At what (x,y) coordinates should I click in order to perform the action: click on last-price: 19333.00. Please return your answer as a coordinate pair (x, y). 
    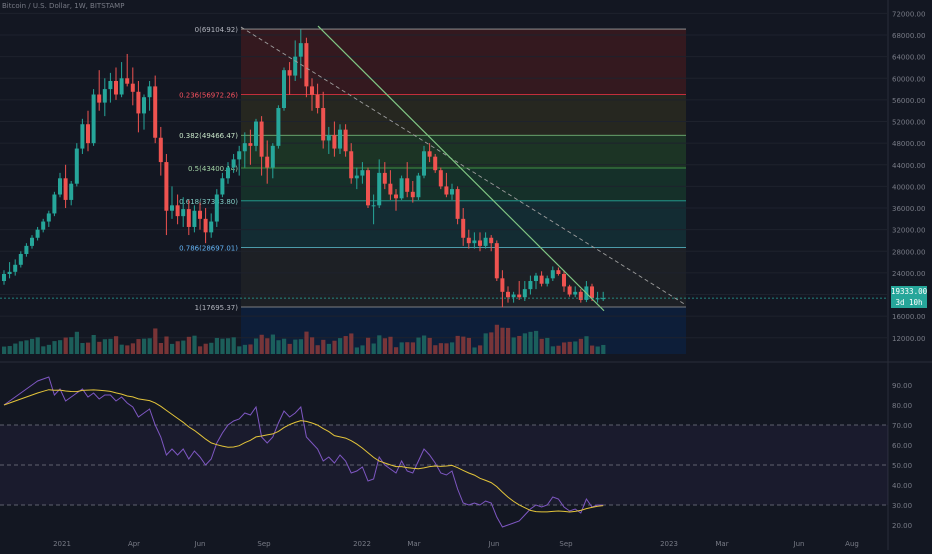
    Looking at the image, I should click on (909, 291).